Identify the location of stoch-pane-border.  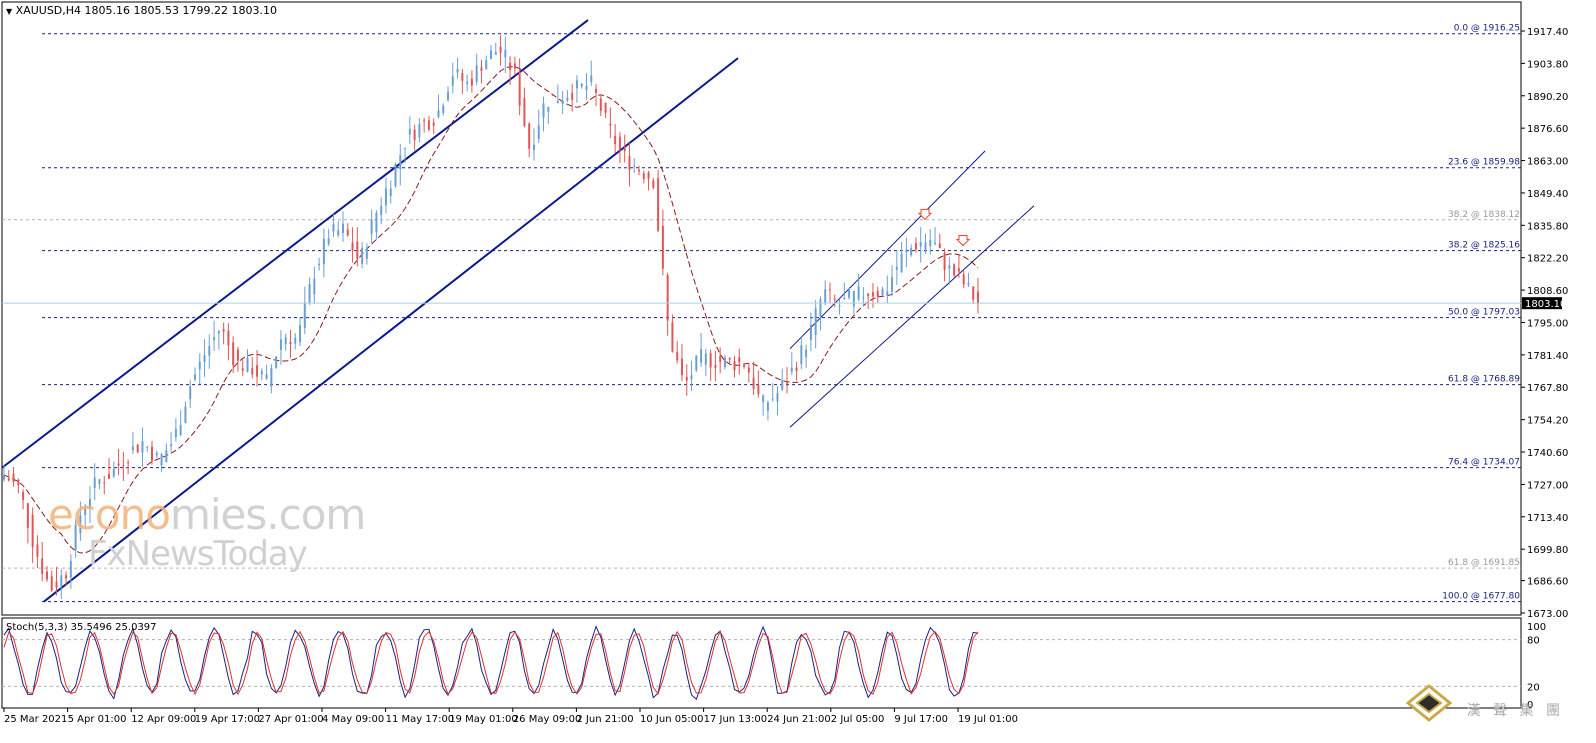
(761, 663).